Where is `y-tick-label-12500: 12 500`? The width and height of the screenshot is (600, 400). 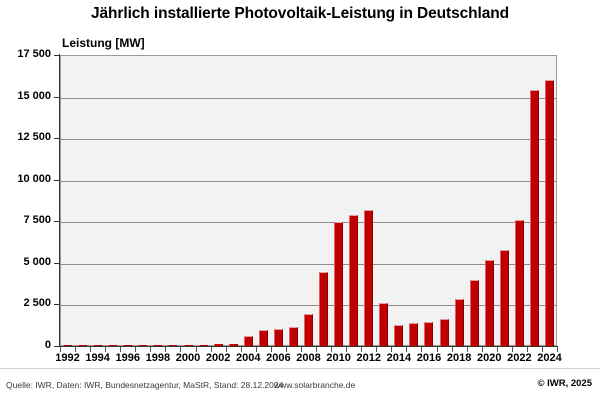
y-tick-label-12500: 12 500 is located at coordinates (34, 137).